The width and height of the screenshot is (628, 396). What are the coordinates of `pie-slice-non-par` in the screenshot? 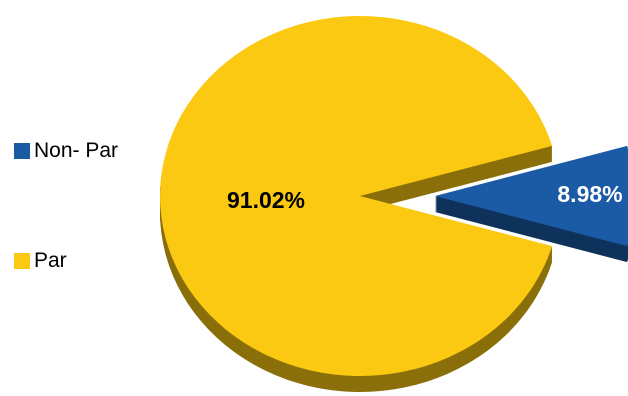 It's located at (531, 196).